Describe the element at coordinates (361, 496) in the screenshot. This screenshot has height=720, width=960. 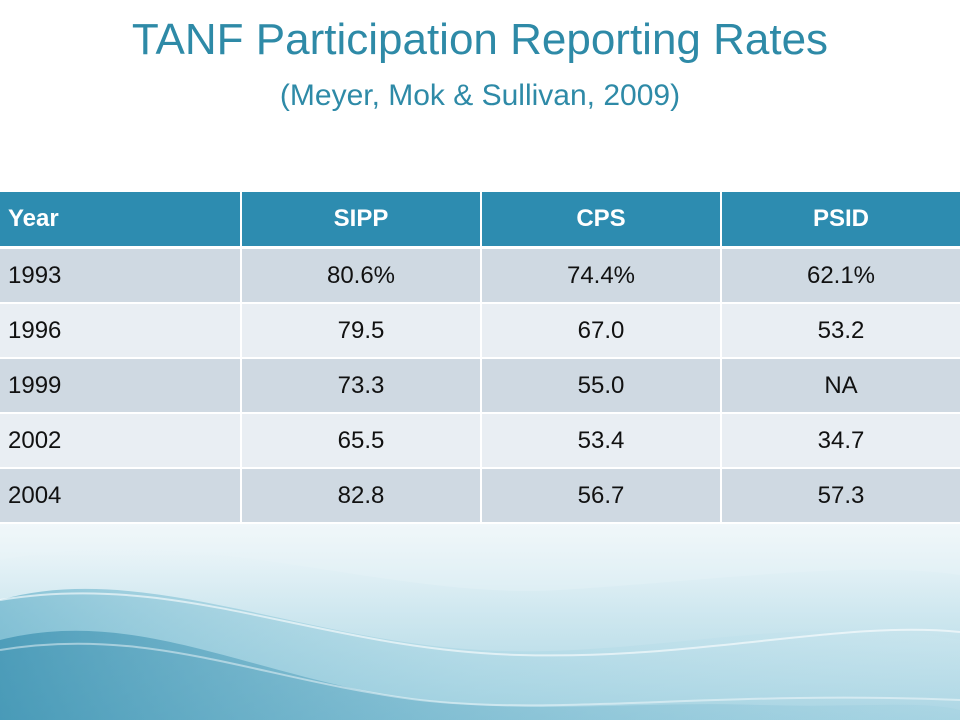
I see `cell-sipp: 82.8` at that location.